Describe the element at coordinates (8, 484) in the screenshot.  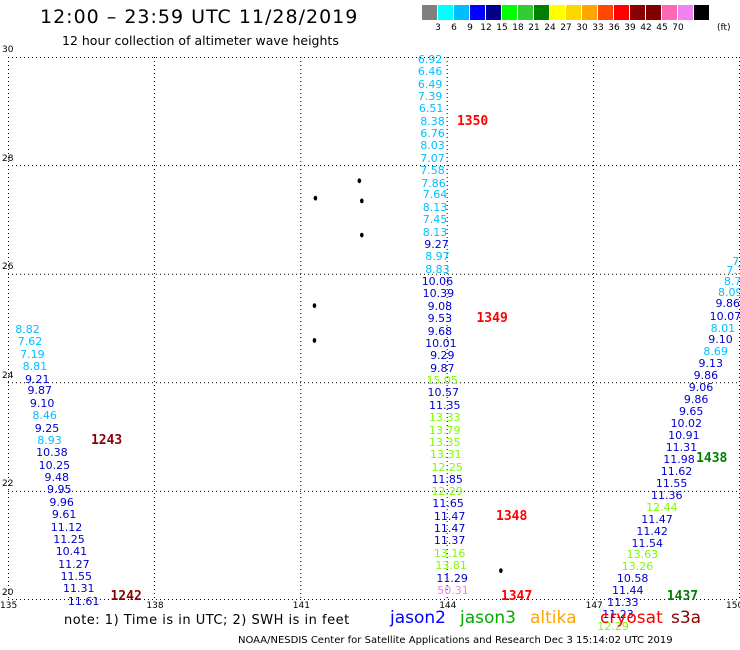
I see `lat-tick-label: 22` at that location.